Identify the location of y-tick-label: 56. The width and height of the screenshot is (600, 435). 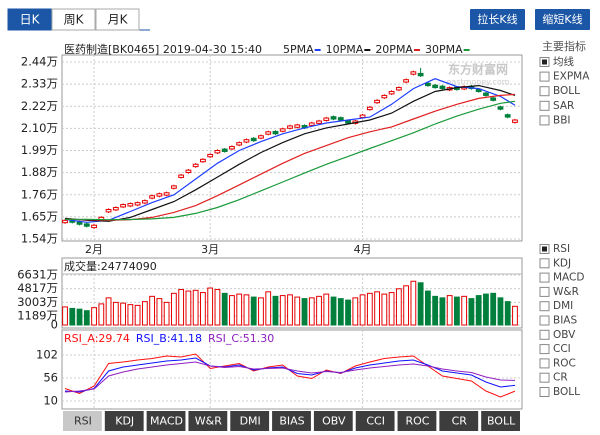
(50, 378).